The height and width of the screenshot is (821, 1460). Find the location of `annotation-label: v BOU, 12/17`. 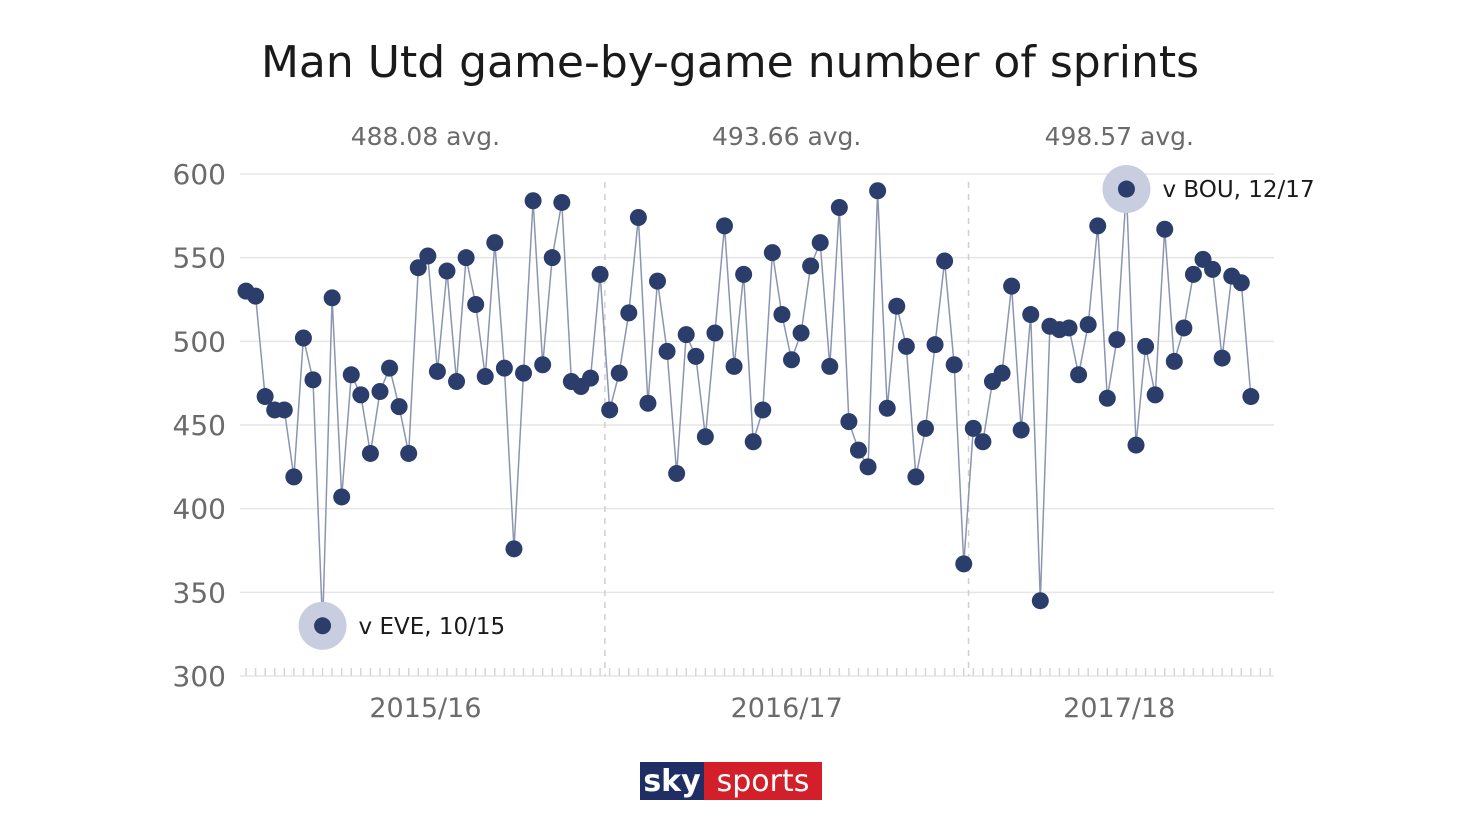

annotation-label: v BOU, 12/17 is located at coordinates (1238, 190).